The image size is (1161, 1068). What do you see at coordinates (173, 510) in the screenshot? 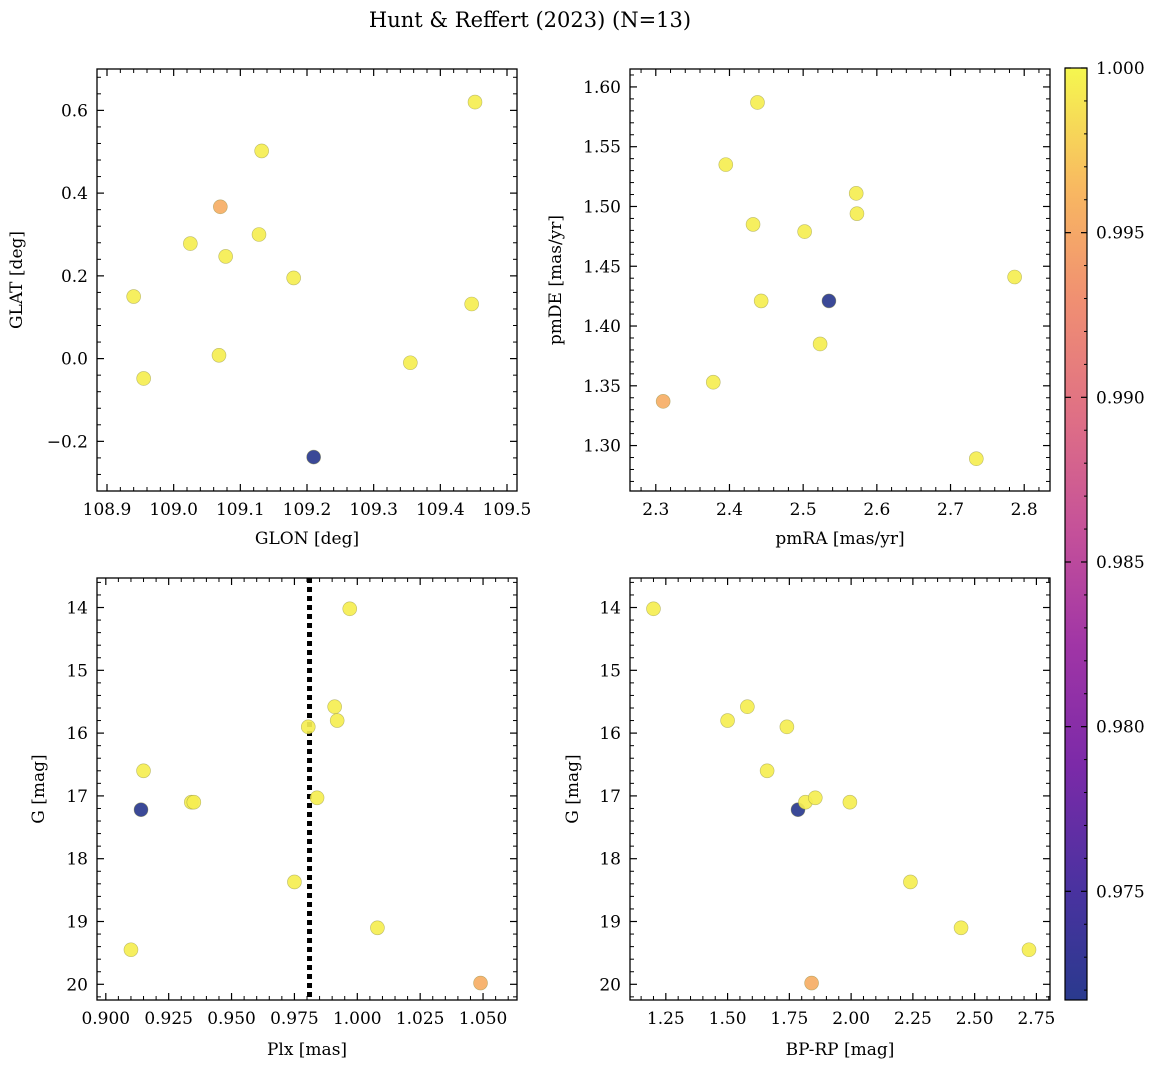
I see `x-tick-label: 109.0` at bounding box center [173, 510].